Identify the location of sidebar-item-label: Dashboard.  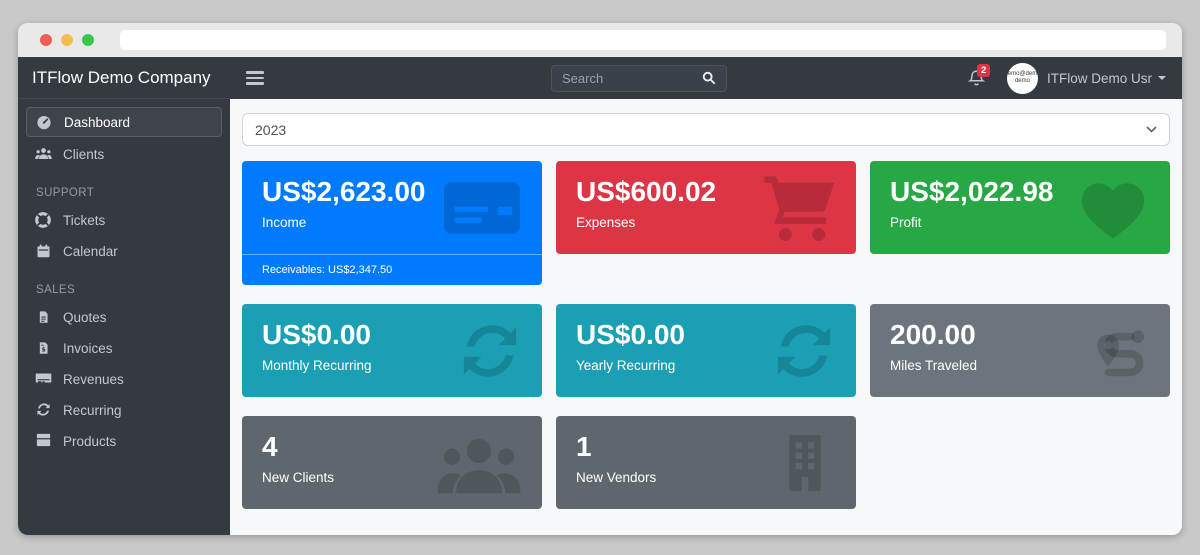
(97, 122).